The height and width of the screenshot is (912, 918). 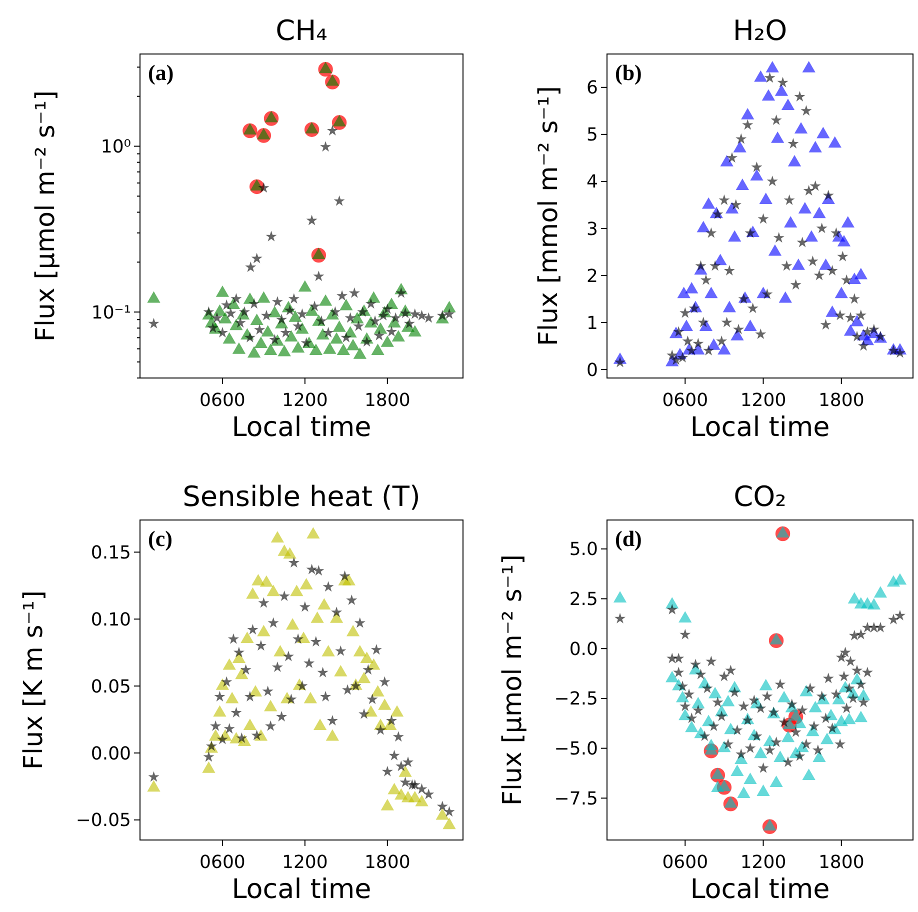 I want to click on y-tick-label: −7.5, so click(x=576, y=799).